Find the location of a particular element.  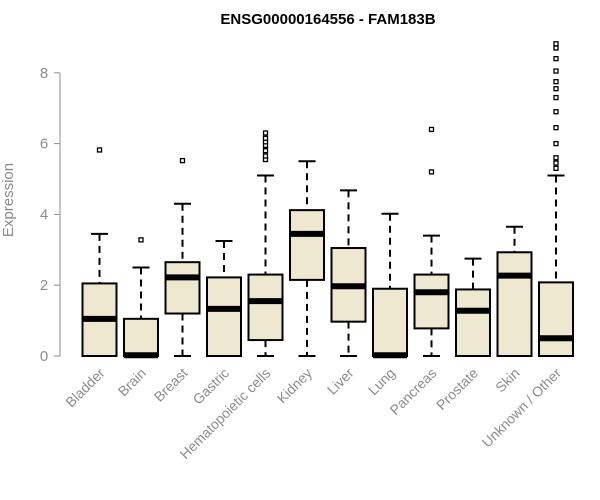

y-tick-label: 0 is located at coordinates (44, 356).